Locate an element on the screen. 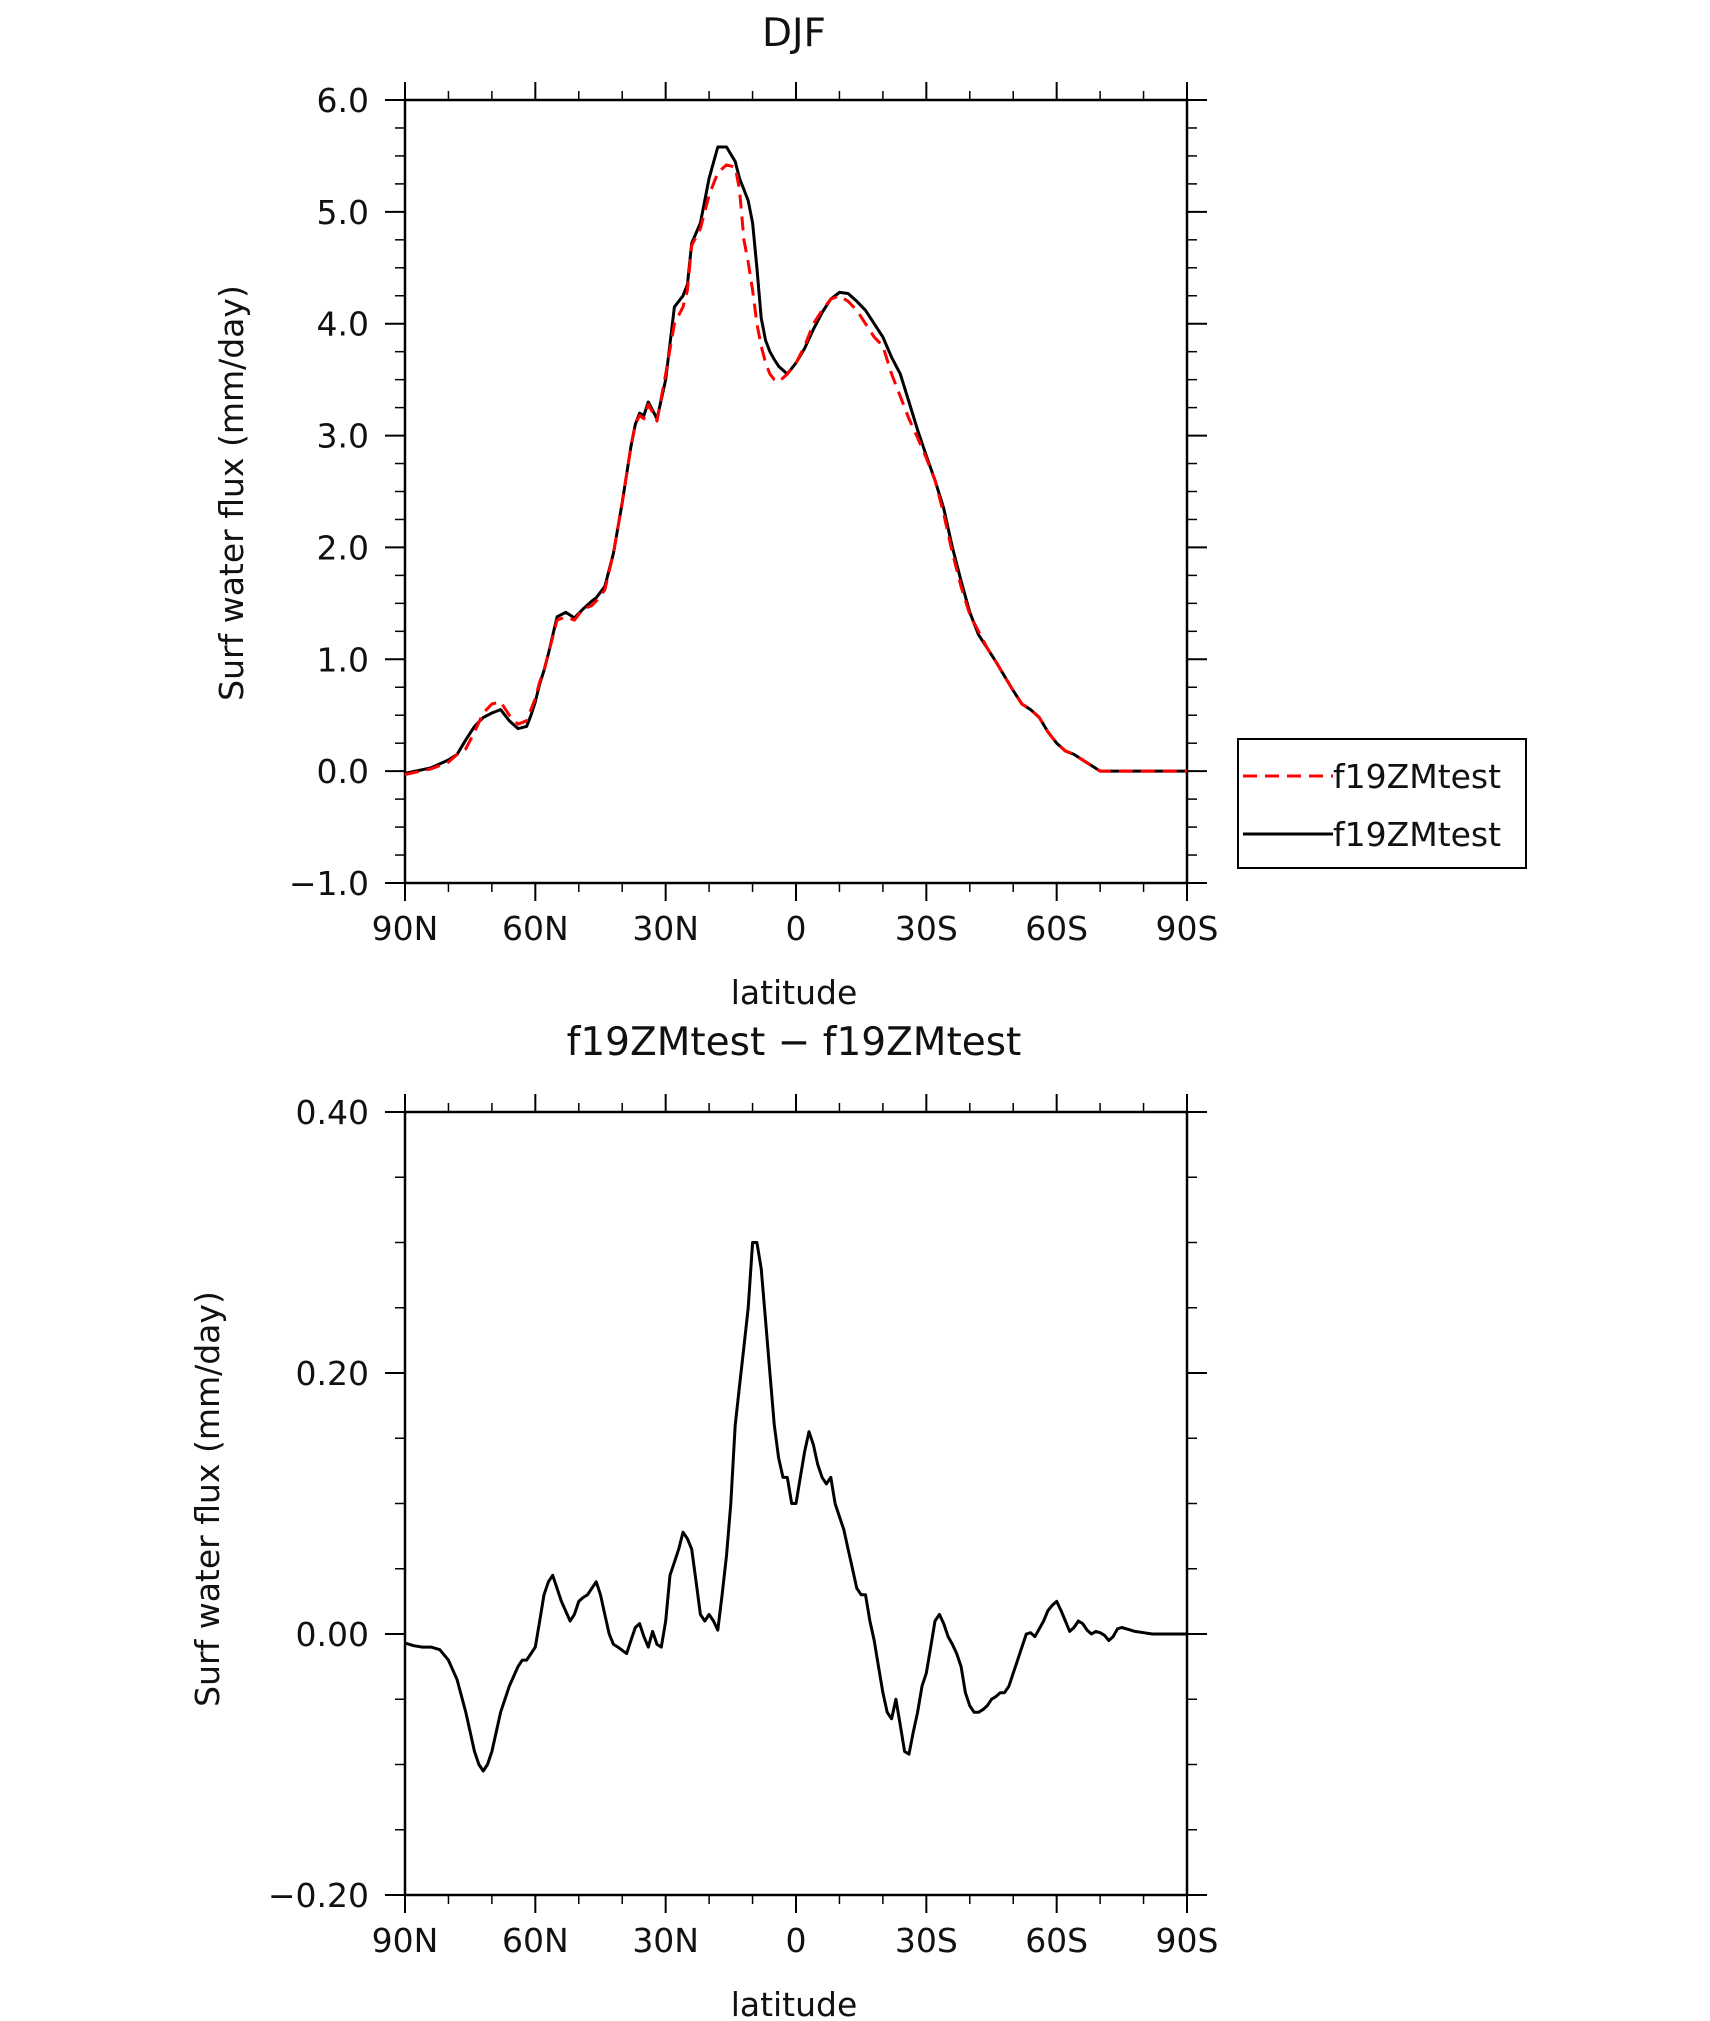 The width and height of the screenshot is (1710, 2021). bottom-panel-y-tick-label: −0.20 is located at coordinates (318, 1895).